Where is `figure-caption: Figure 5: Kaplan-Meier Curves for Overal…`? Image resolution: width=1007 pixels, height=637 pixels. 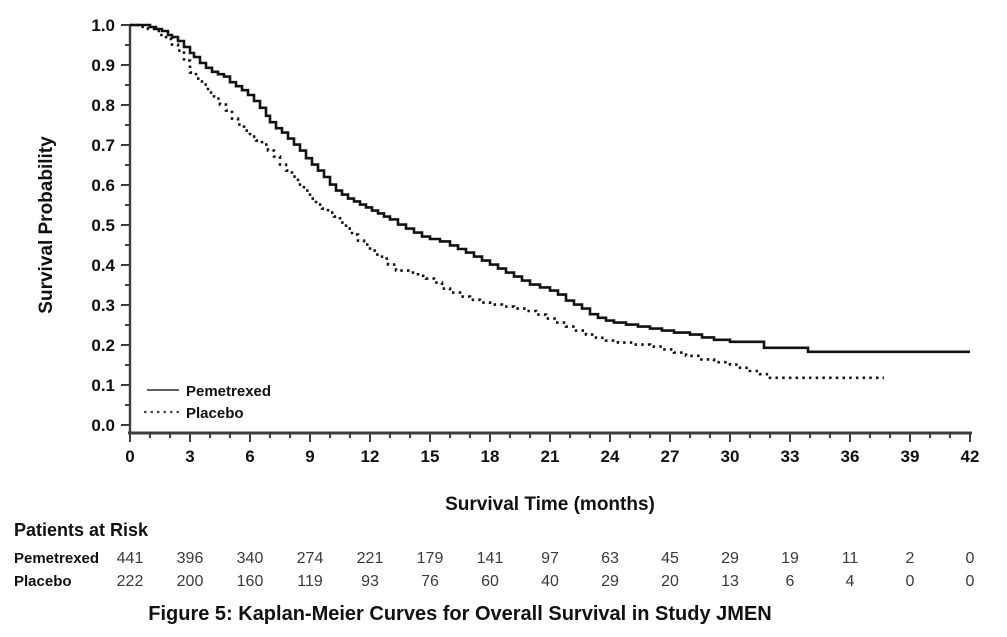
figure-caption: Figure 5: Kaplan-Meier Curves for Overal… is located at coordinates (460, 614).